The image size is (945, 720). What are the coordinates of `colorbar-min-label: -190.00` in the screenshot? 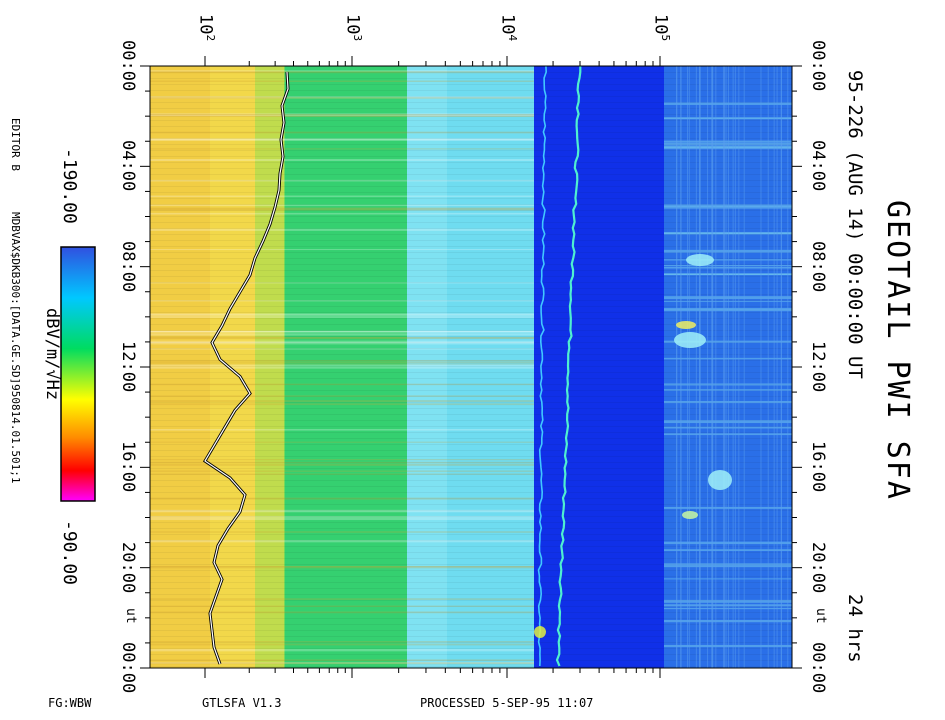 It's located at (69, 186).